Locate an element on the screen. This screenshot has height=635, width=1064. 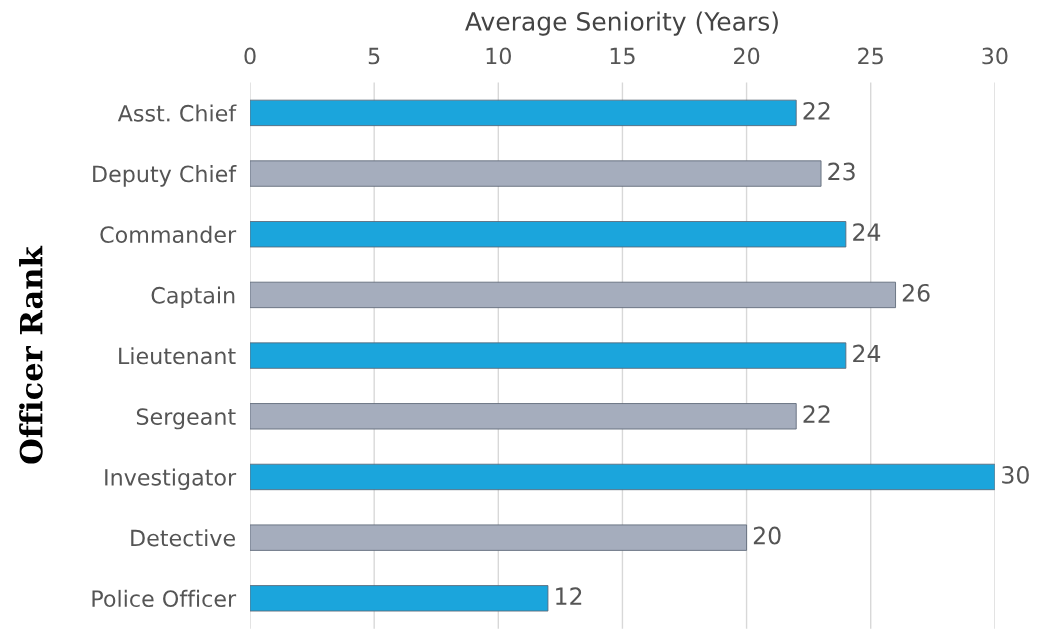
x-tick-label: 15 is located at coordinates (622, 56).